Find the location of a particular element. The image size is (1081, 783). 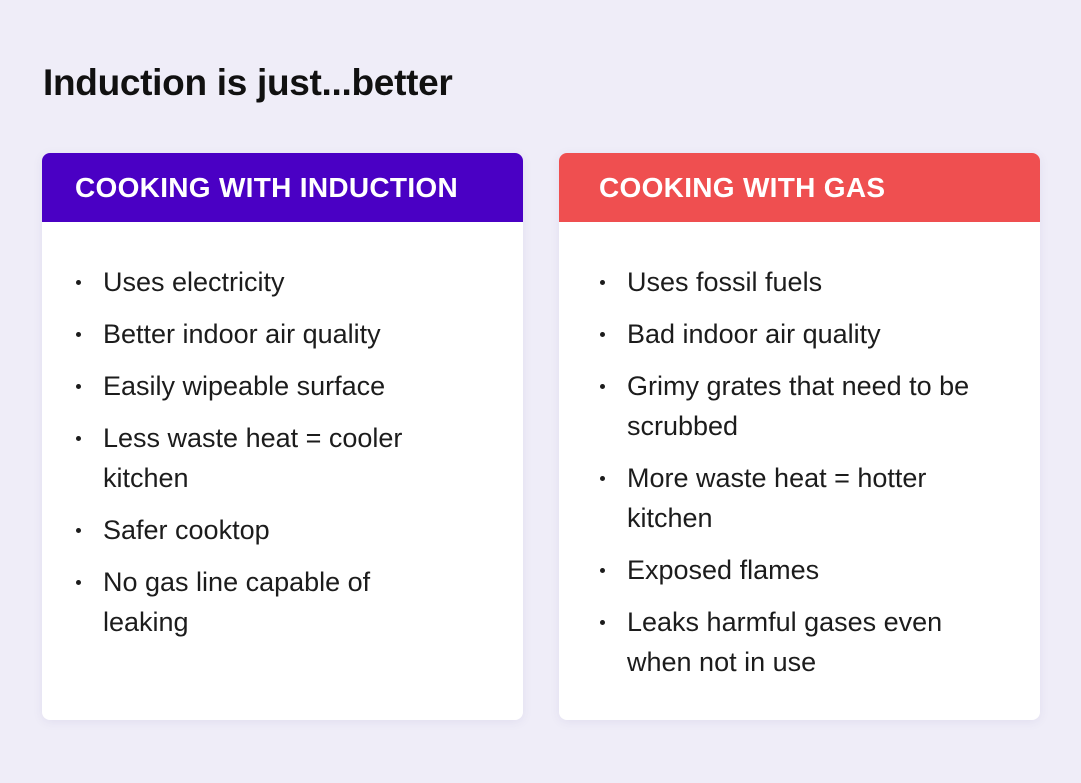

list-item: Leaks harmful gases even when not in use is located at coordinates (788, 642).